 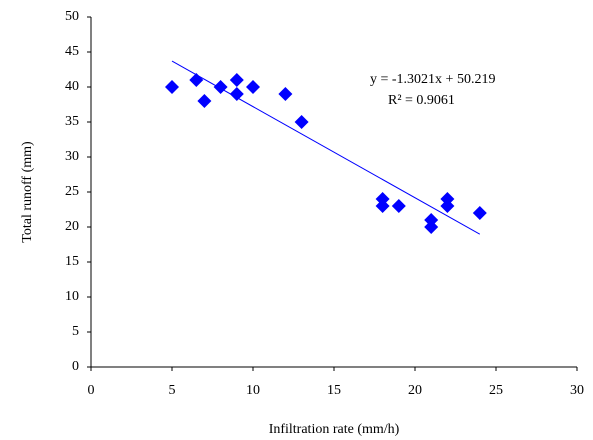 What do you see at coordinates (72, 191) in the screenshot?
I see `y-tick-label: 25` at bounding box center [72, 191].